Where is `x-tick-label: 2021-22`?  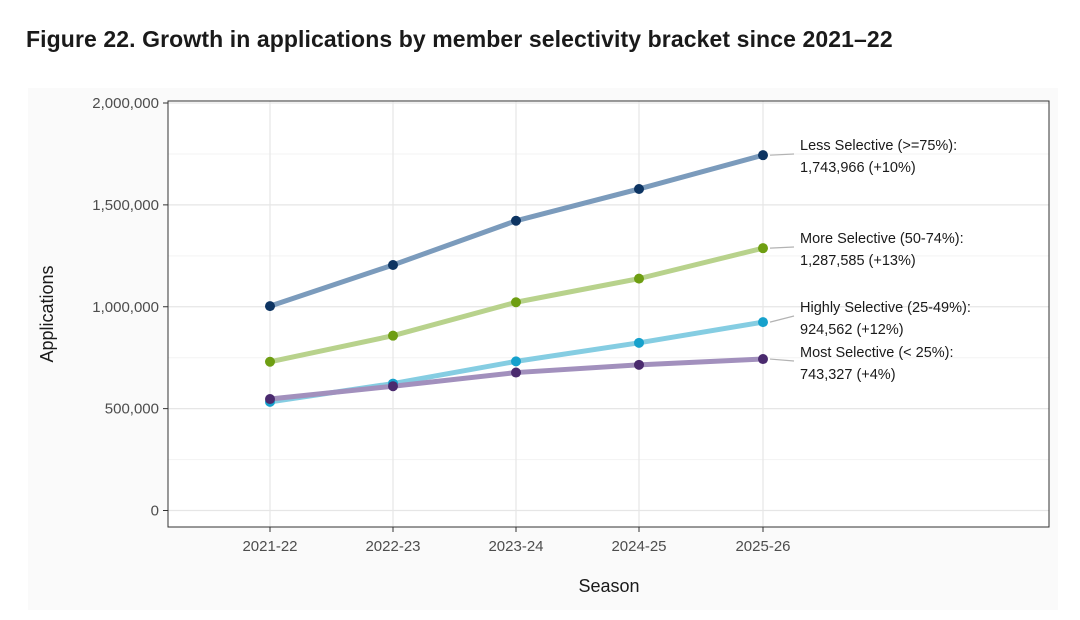 x-tick-label: 2021-22 is located at coordinates (269, 546).